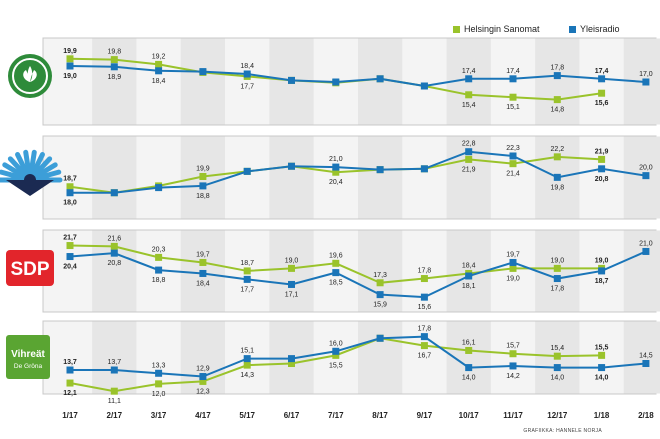 The image size is (660, 439). What do you see at coordinates (114, 77) in the screenshot?
I see `data-label: 18,9` at bounding box center [114, 77].